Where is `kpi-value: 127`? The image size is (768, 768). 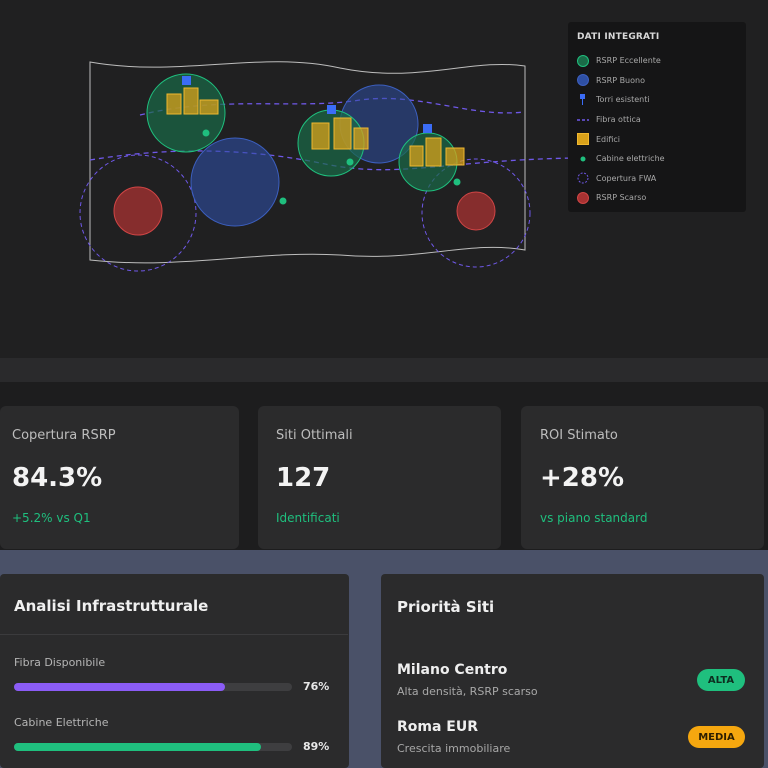 kpi-value: 127 is located at coordinates (303, 478).